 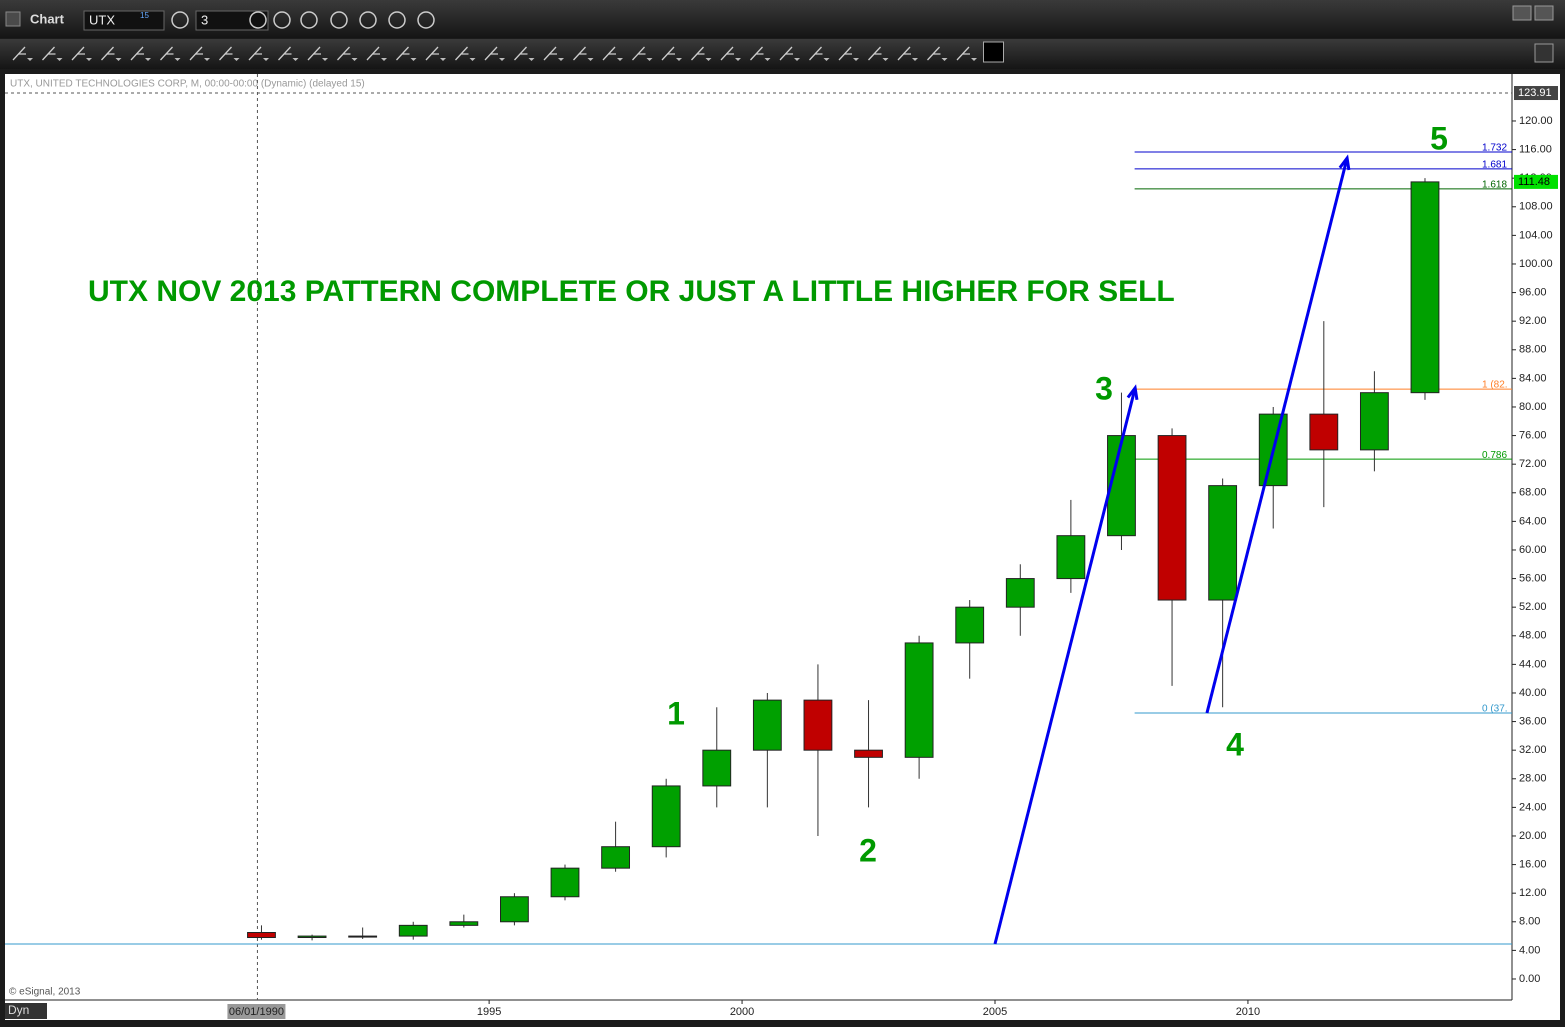 I want to click on symbol-text: UTX, so click(x=102, y=19).